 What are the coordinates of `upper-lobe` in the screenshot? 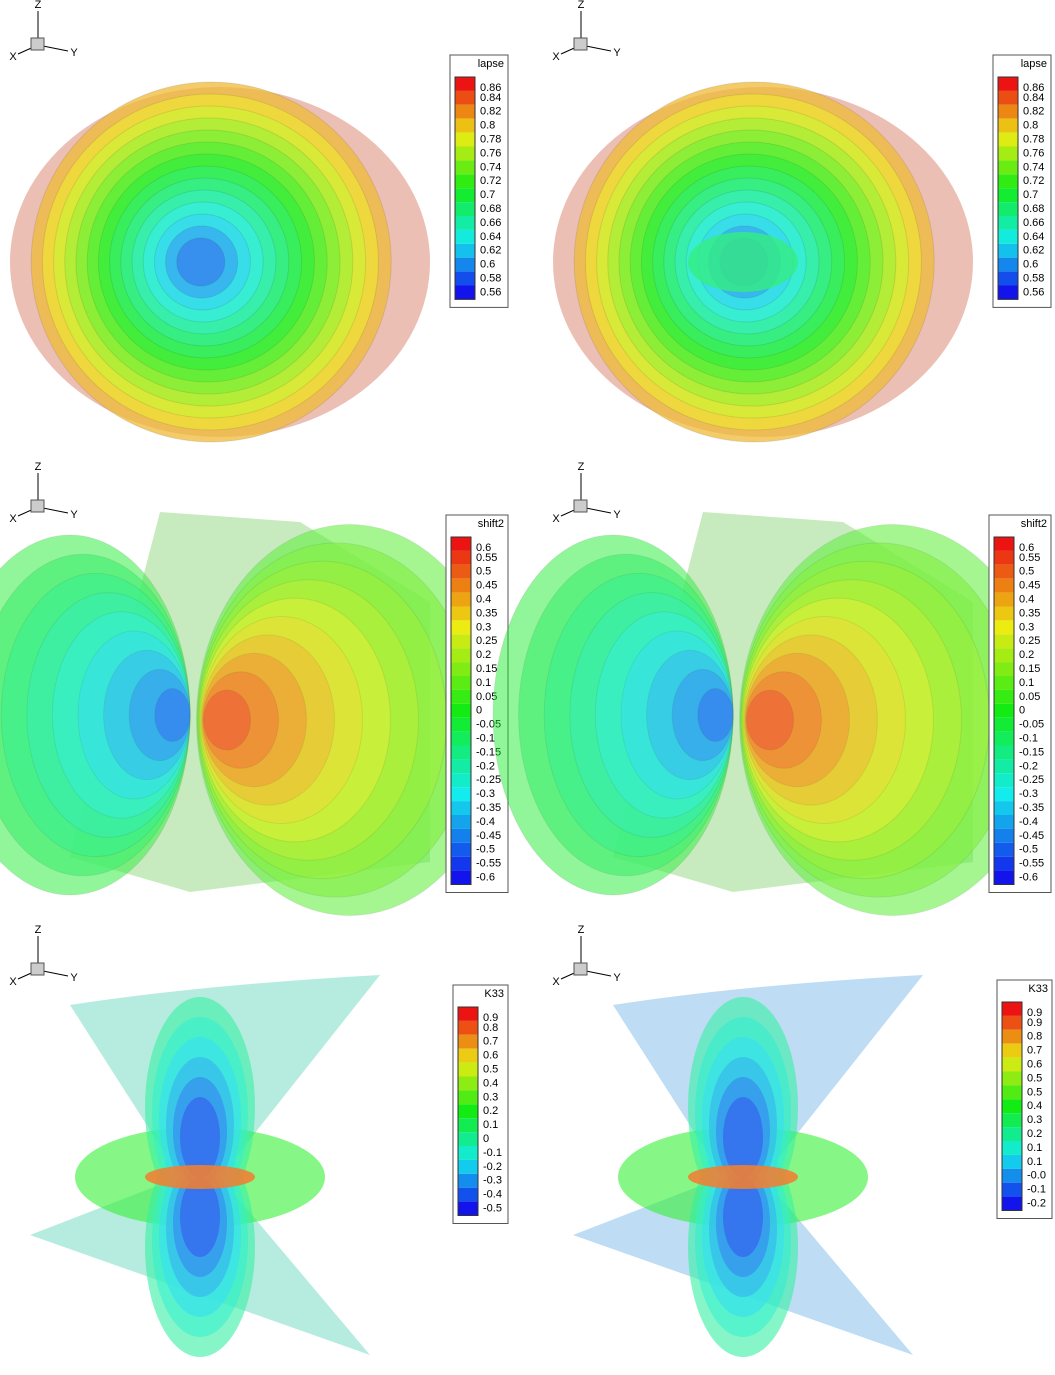 It's located at (200, 1137).